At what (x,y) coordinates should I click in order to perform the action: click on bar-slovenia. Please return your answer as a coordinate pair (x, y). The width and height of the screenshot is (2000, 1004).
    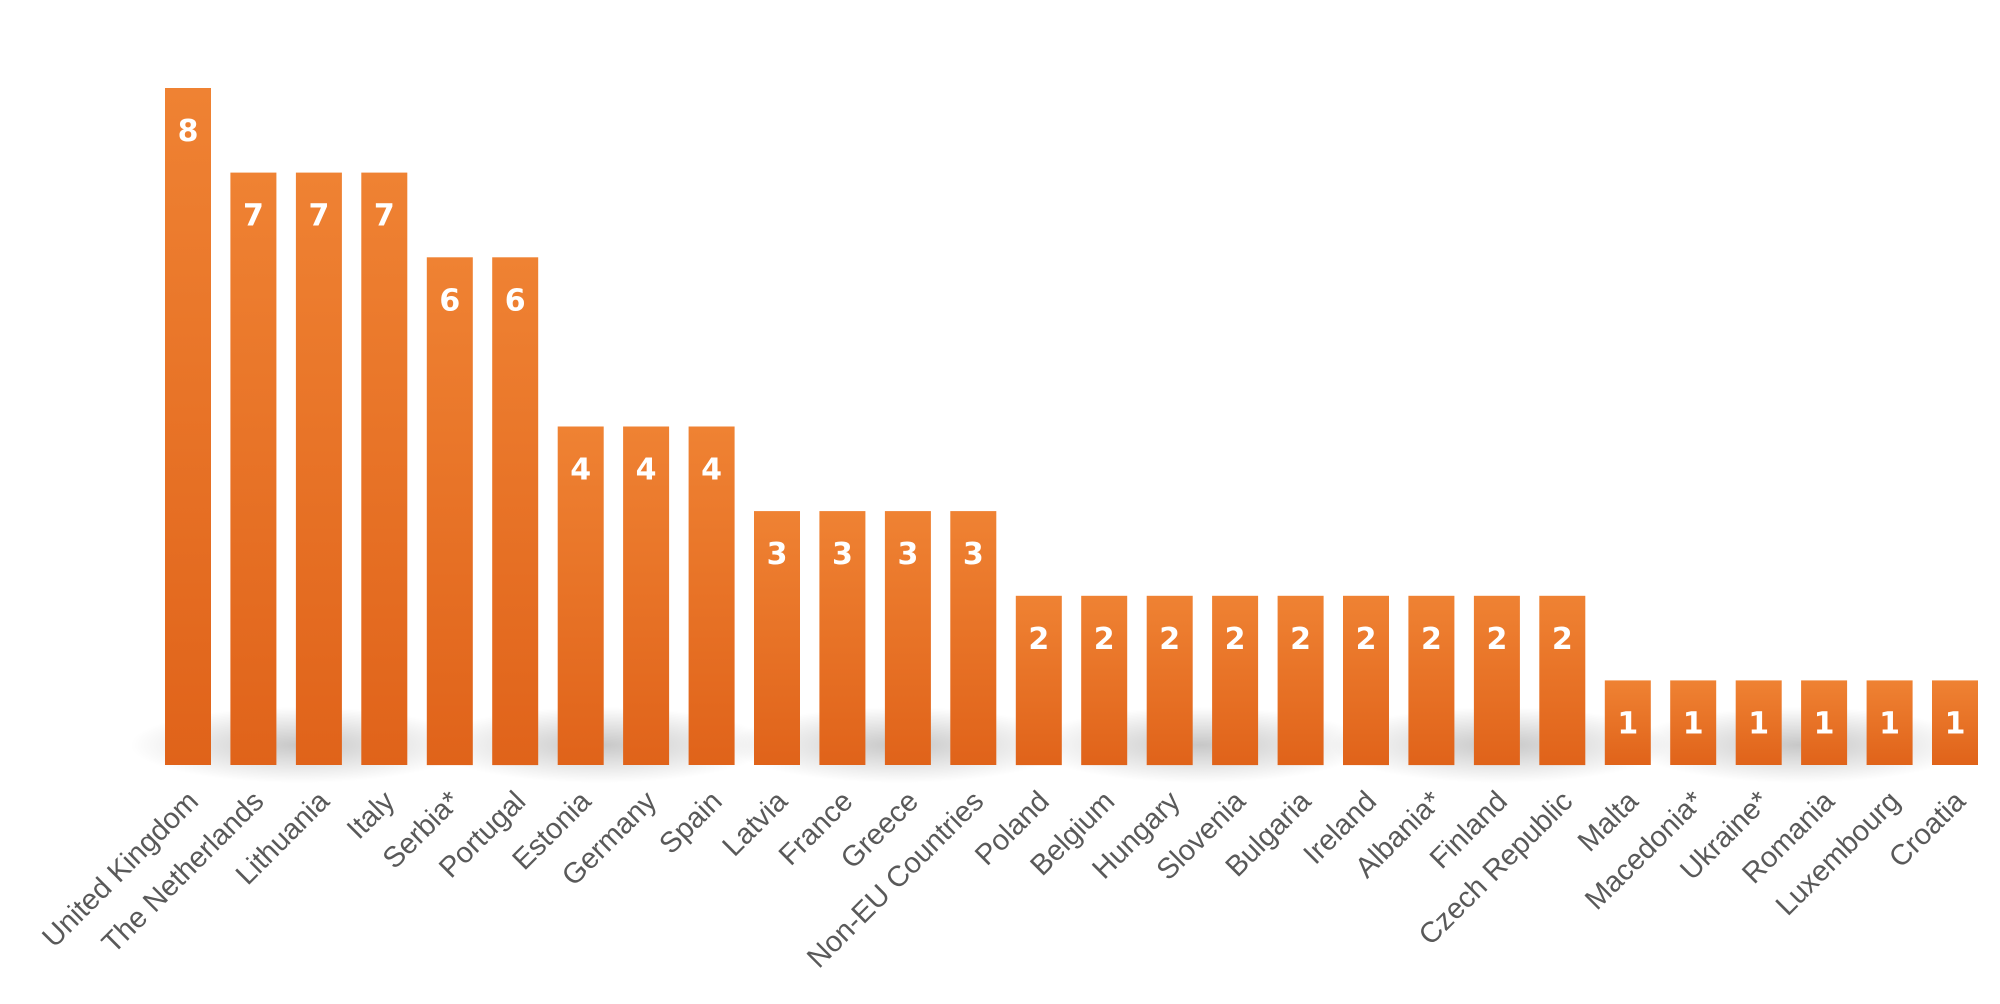
    Looking at the image, I should click on (1235, 680).